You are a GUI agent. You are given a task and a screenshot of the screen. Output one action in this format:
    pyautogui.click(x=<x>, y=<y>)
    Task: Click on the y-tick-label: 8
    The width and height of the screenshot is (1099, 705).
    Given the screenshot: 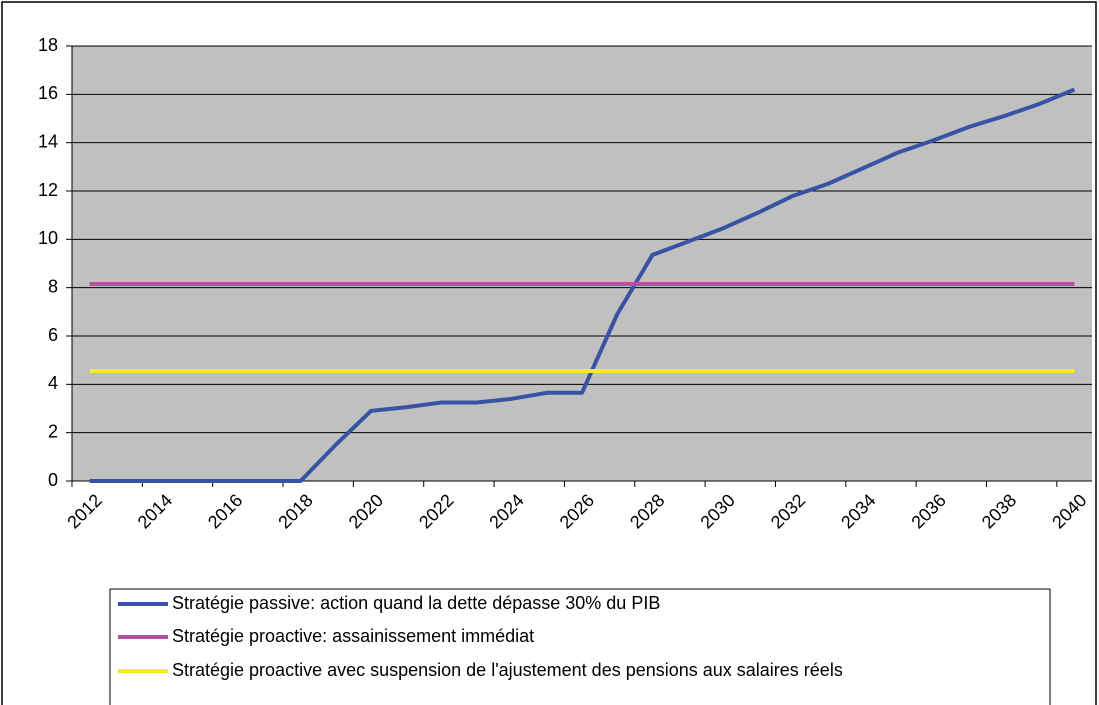 What is the action you would take?
    pyautogui.click(x=53, y=286)
    